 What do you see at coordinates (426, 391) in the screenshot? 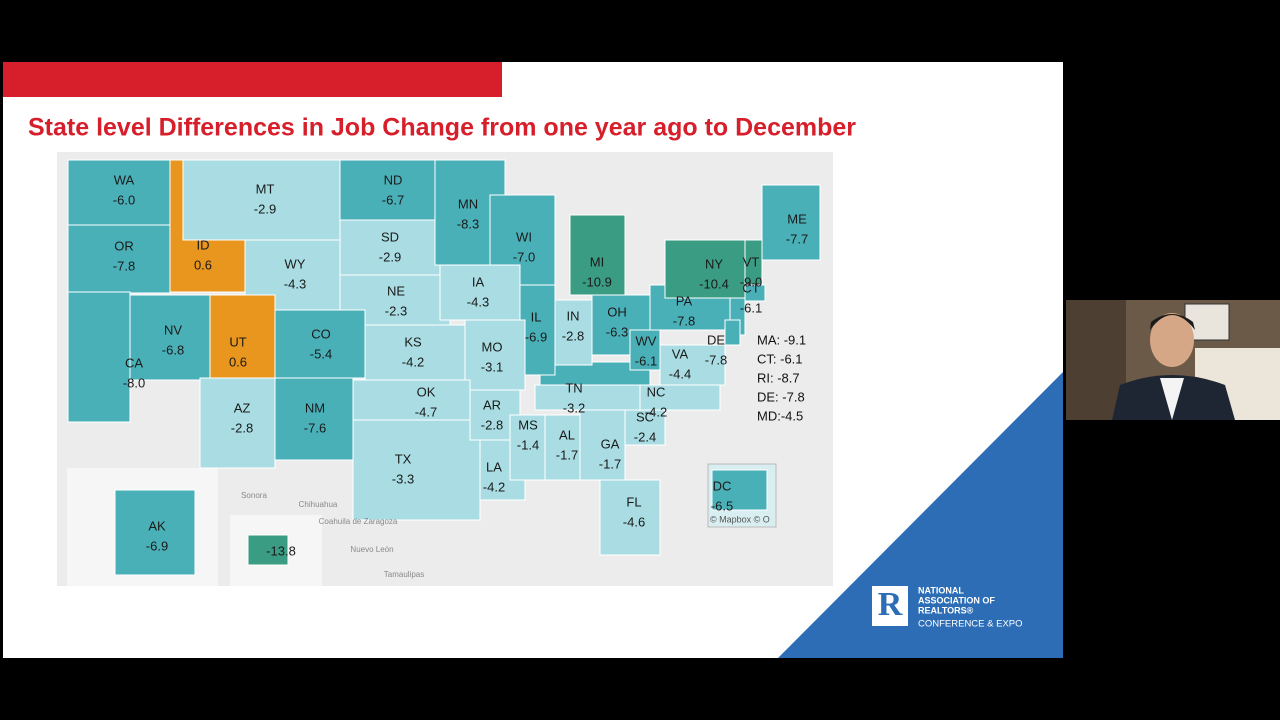
I see `state-abbr: OK` at bounding box center [426, 391].